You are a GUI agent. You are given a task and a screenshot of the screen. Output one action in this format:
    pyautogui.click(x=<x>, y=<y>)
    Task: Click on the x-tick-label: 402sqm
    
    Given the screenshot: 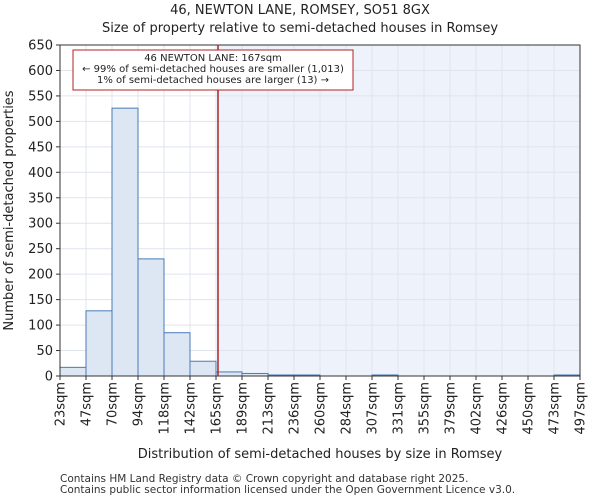 What is the action you would take?
    pyautogui.click(x=477, y=408)
    